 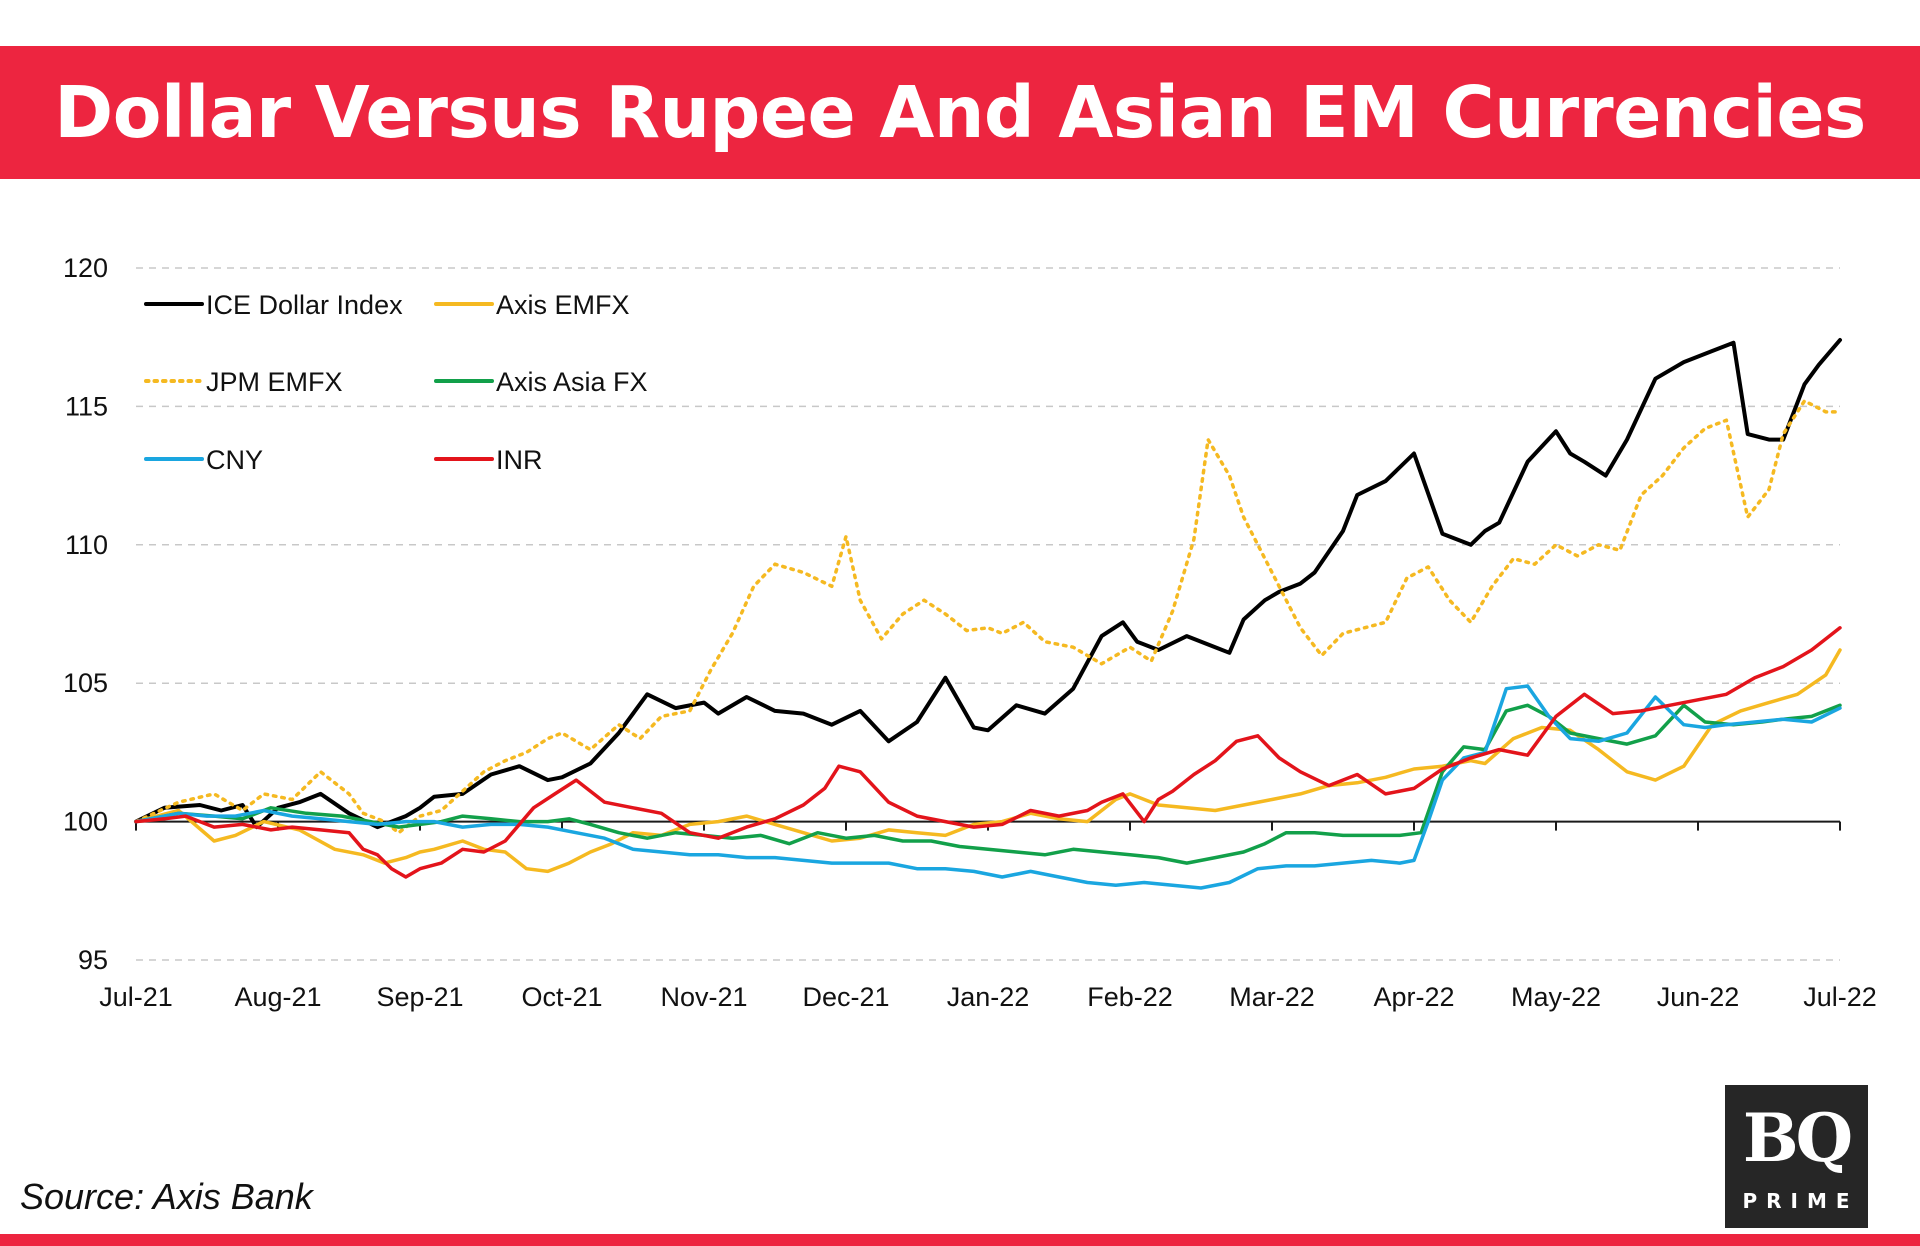 What do you see at coordinates (563, 305) in the screenshot?
I see `legend-label-axis-emfx: Axis EMFX` at bounding box center [563, 305].